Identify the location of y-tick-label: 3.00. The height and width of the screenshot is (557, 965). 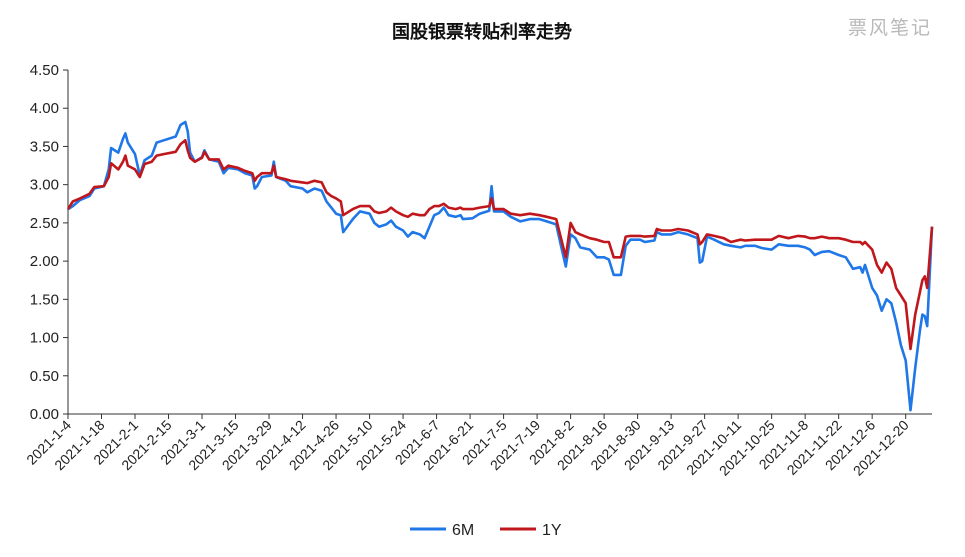
(44, 185).